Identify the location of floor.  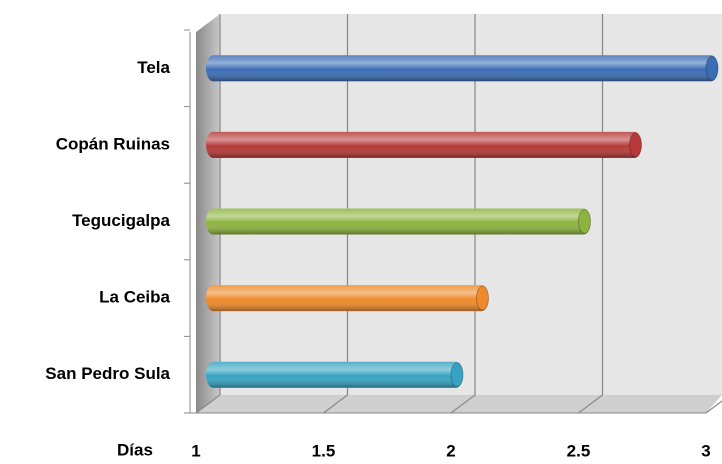
(459, 404).